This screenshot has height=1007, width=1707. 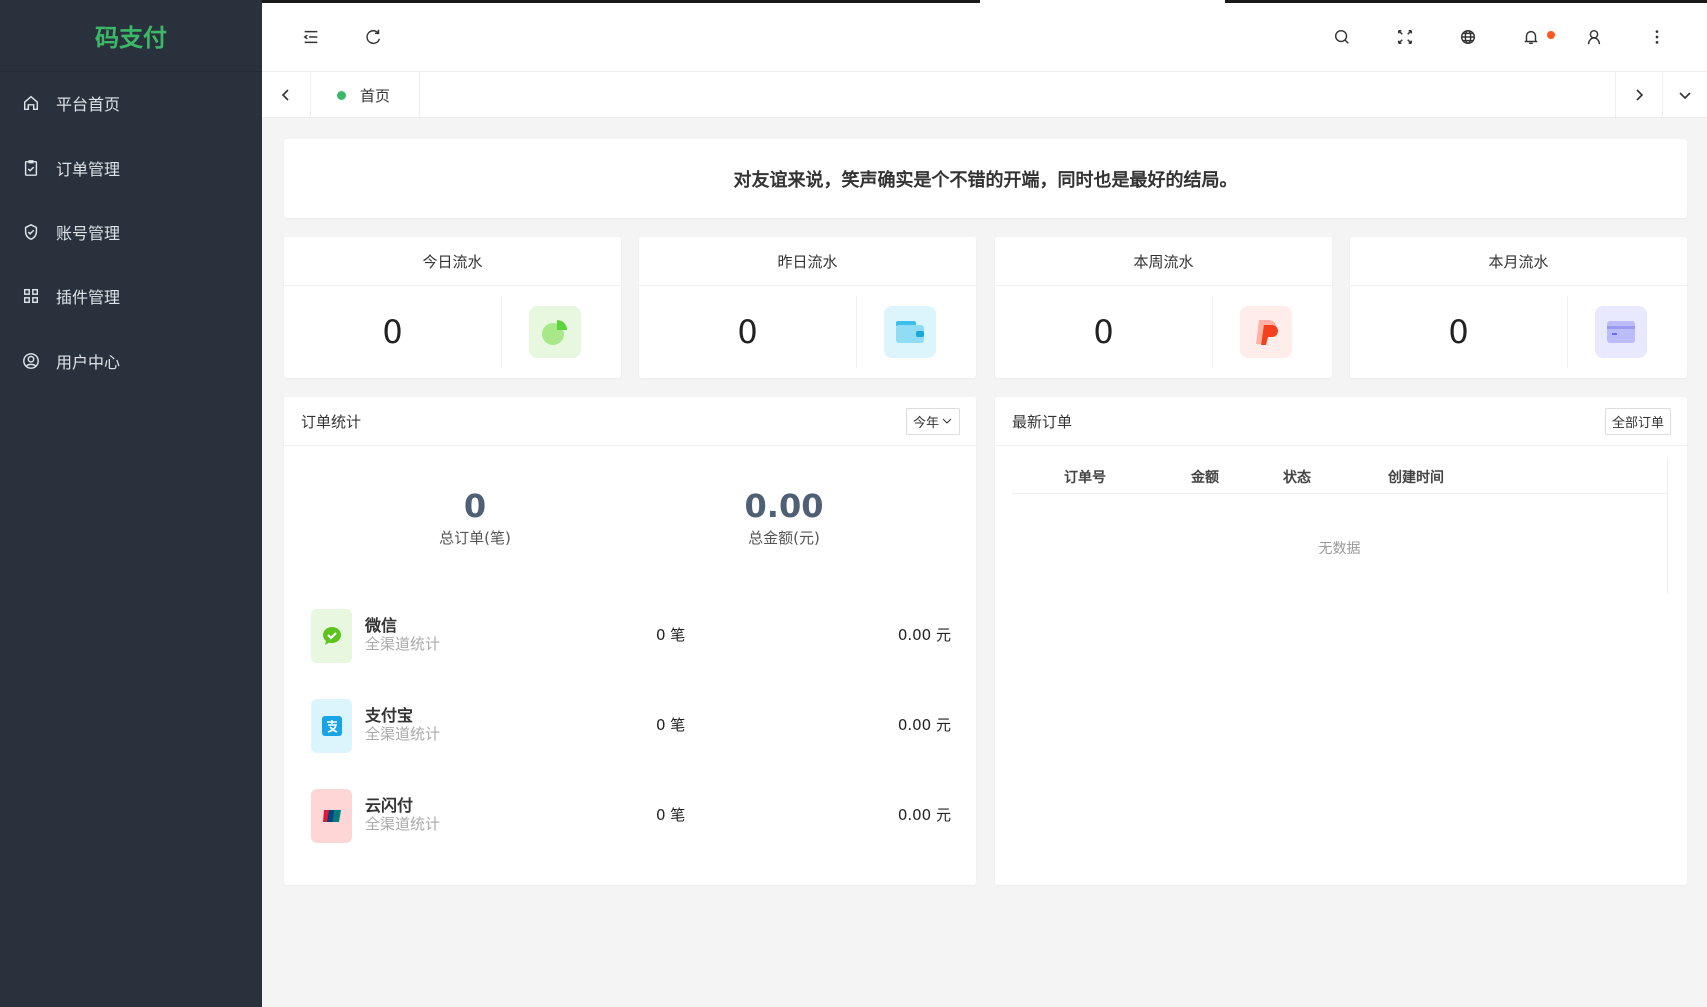 I want to click on clipboard-check-icon, so click(x=31, y=168).